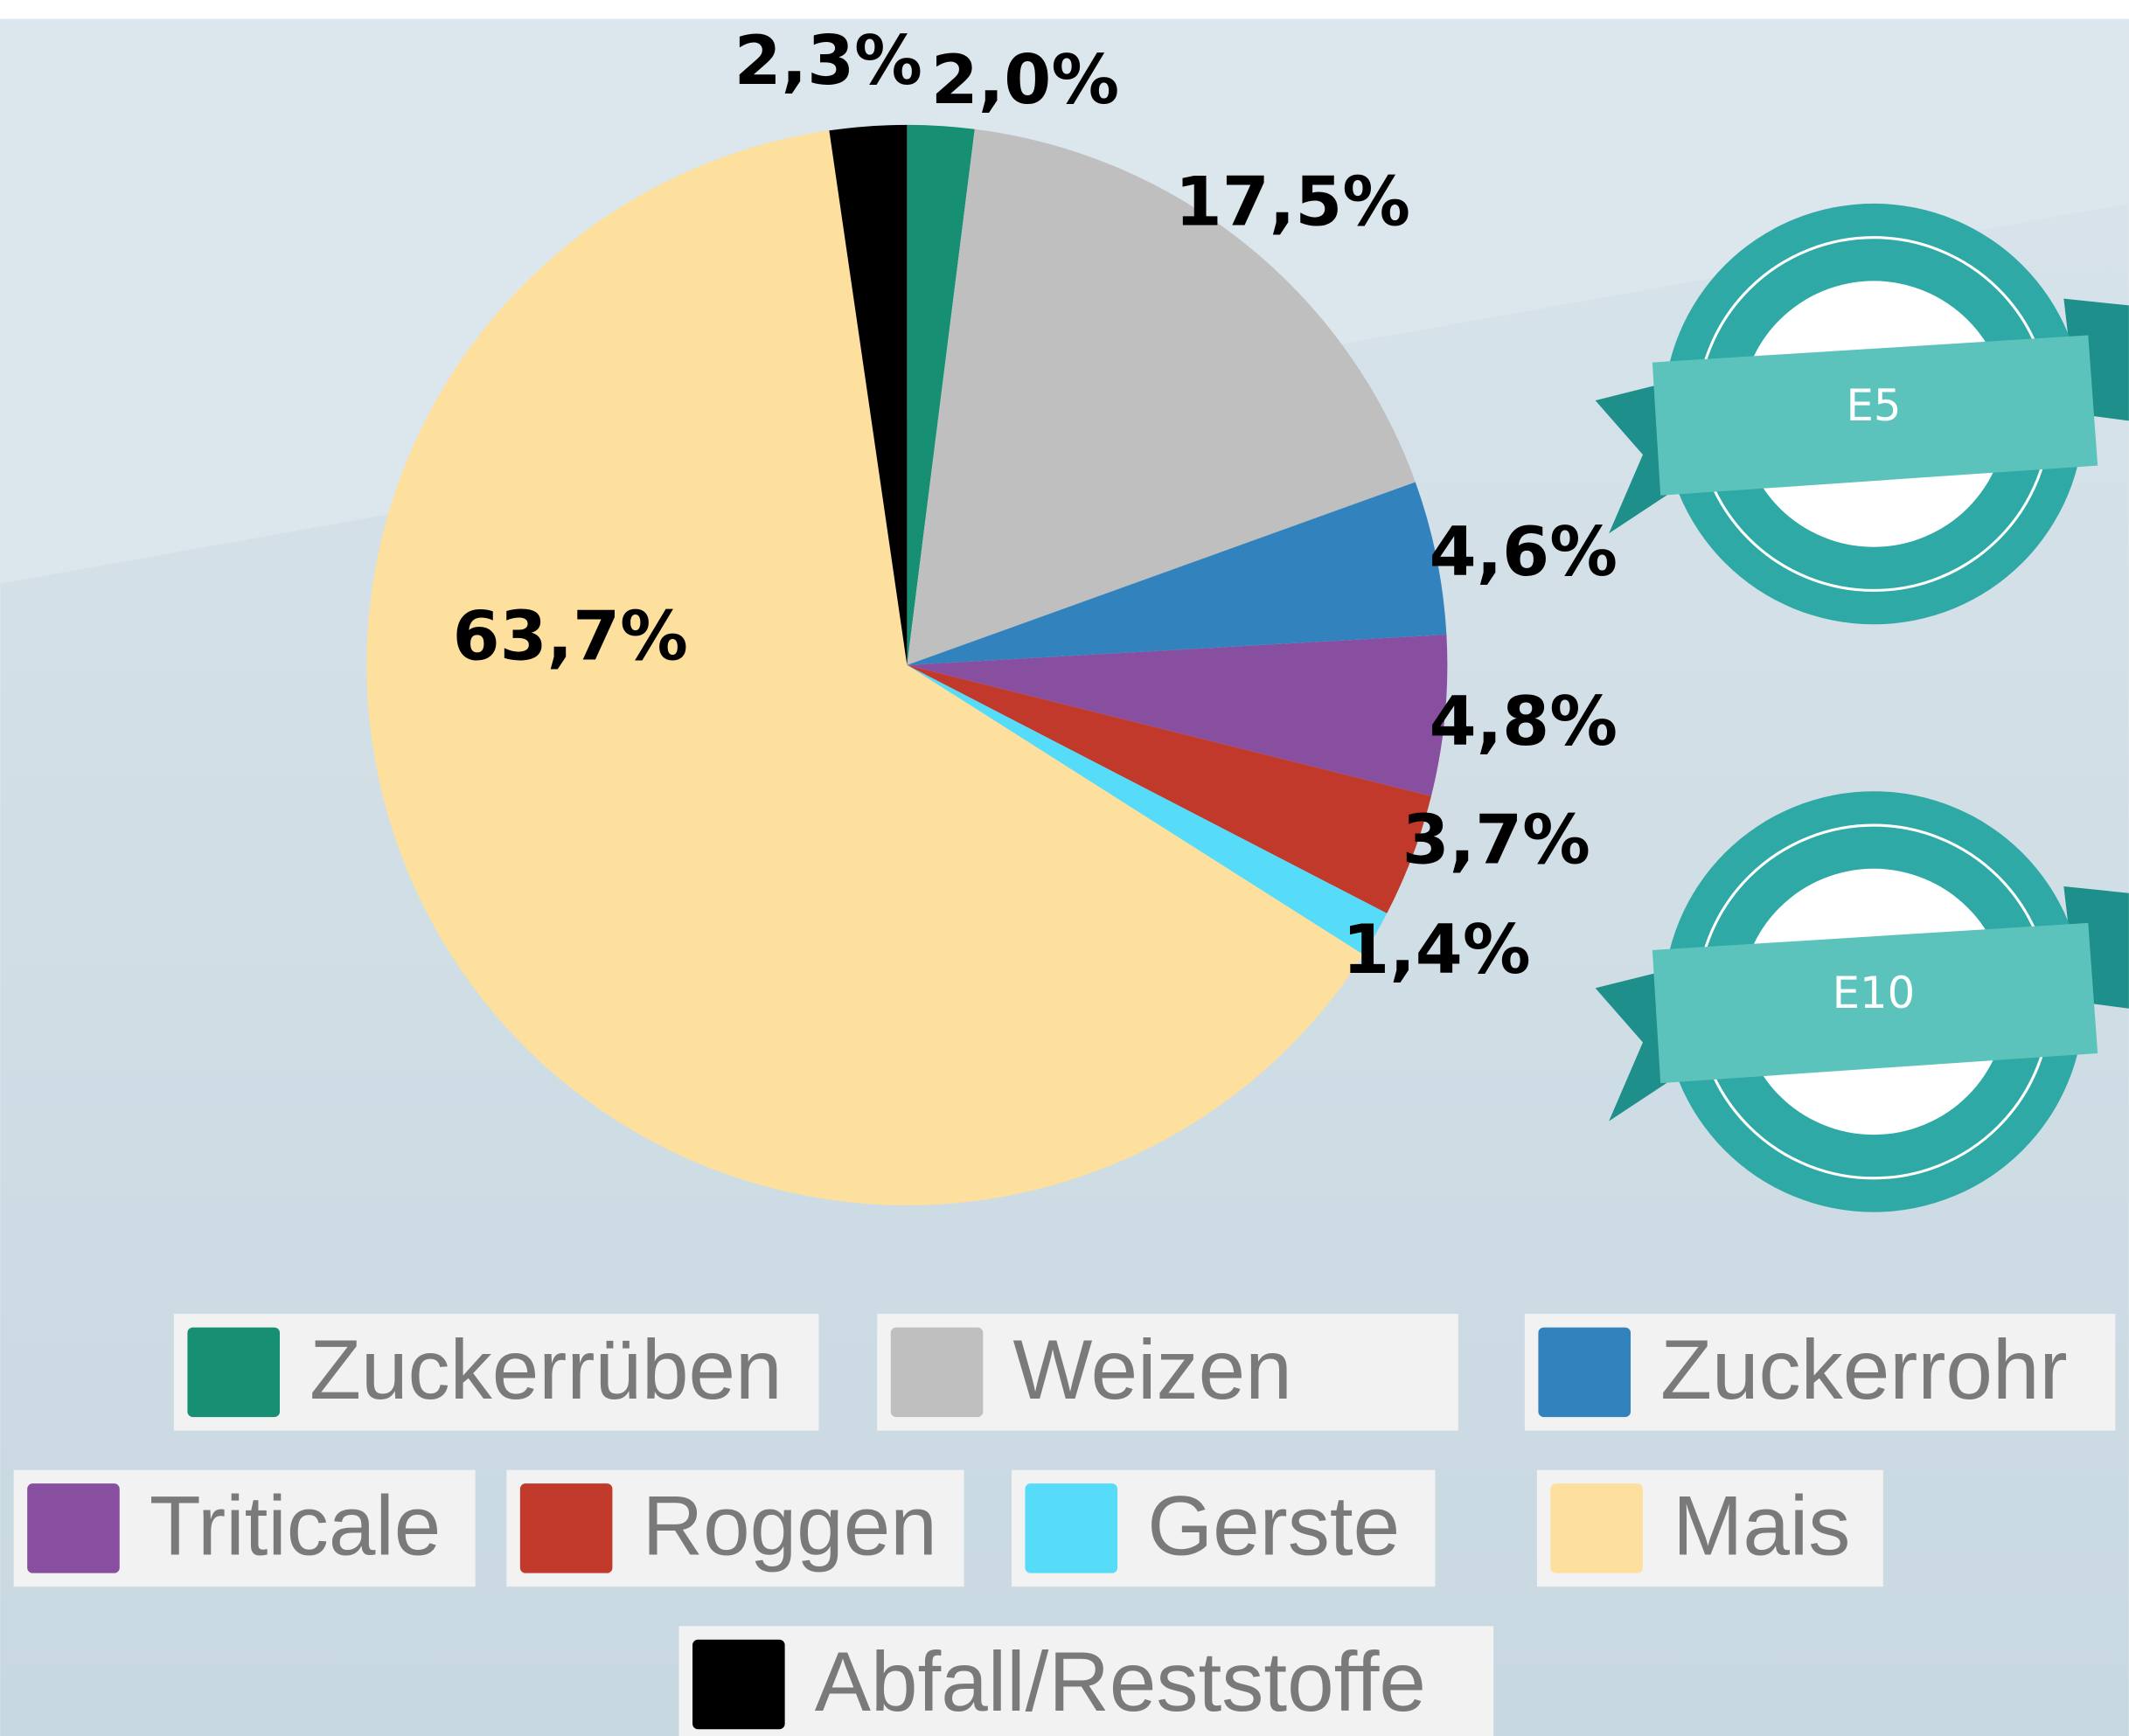  Describe the element at coordinates (570, 636) in the screenshot. I see `data-label: 63,7%` at that location.